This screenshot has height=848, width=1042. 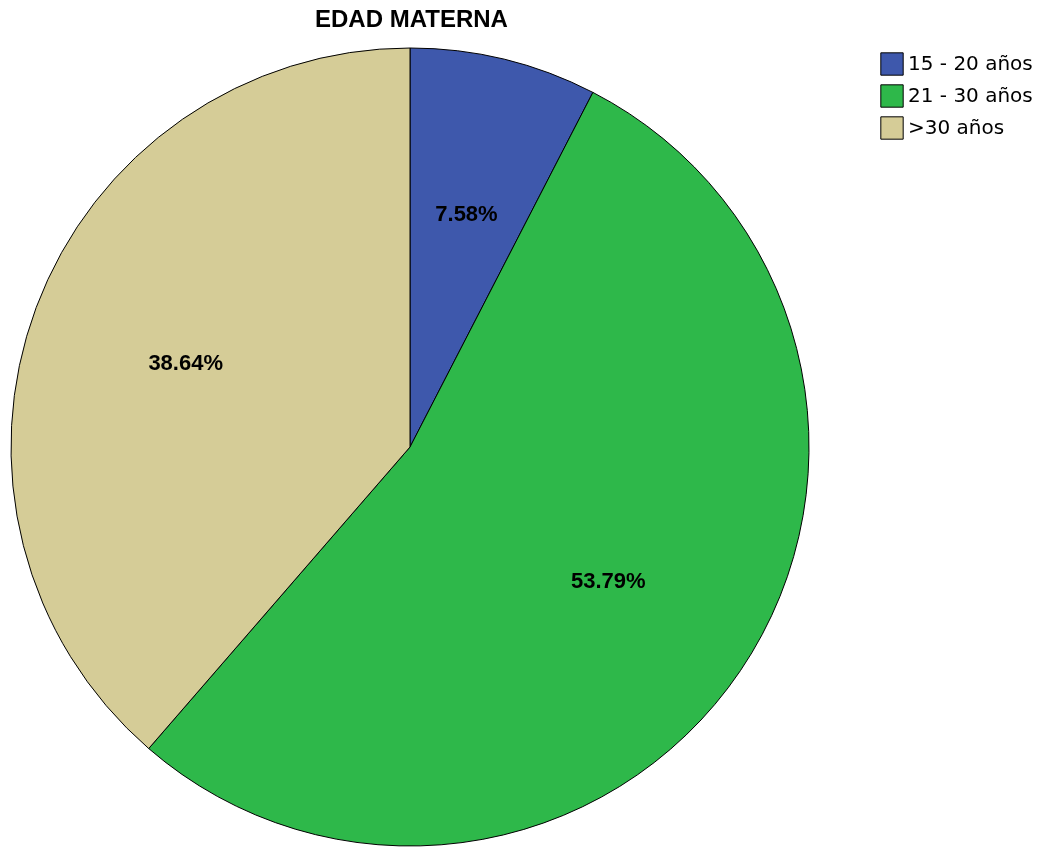 What do you see at coordinates (411, 18) in the screenshot?
I see `chart-title: EDAD MATERNA` at bounding box center [411, 18].